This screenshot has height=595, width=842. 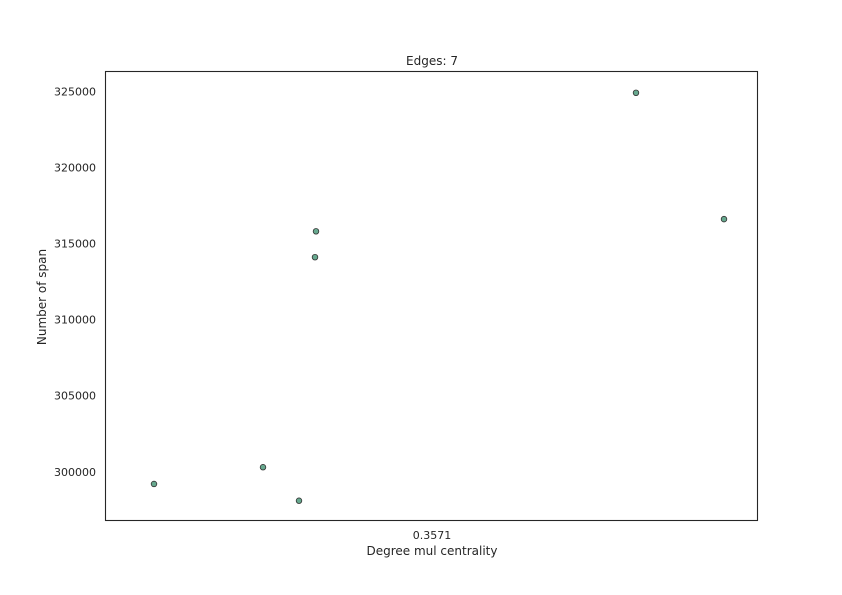 I want to click on y-tick-label: 300000, so click(x=75, y=472).